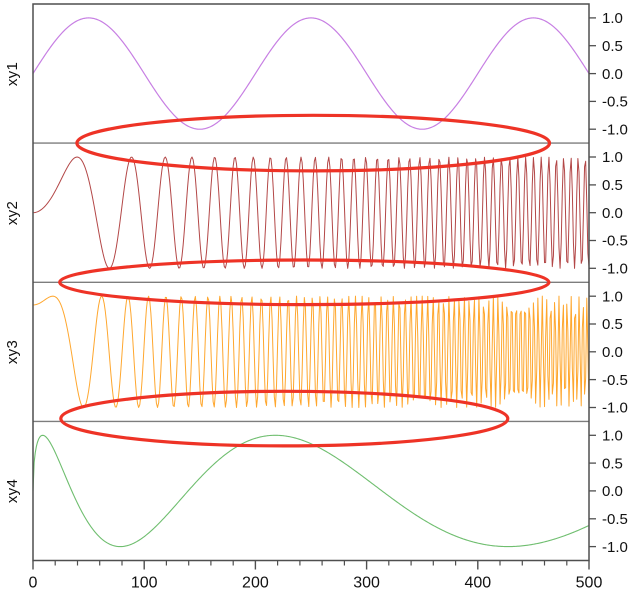 The width and height of the screenshot is (636, 600). I want to click on y-tick-label-xy3-1.0: 1.0, so click(612, 296).